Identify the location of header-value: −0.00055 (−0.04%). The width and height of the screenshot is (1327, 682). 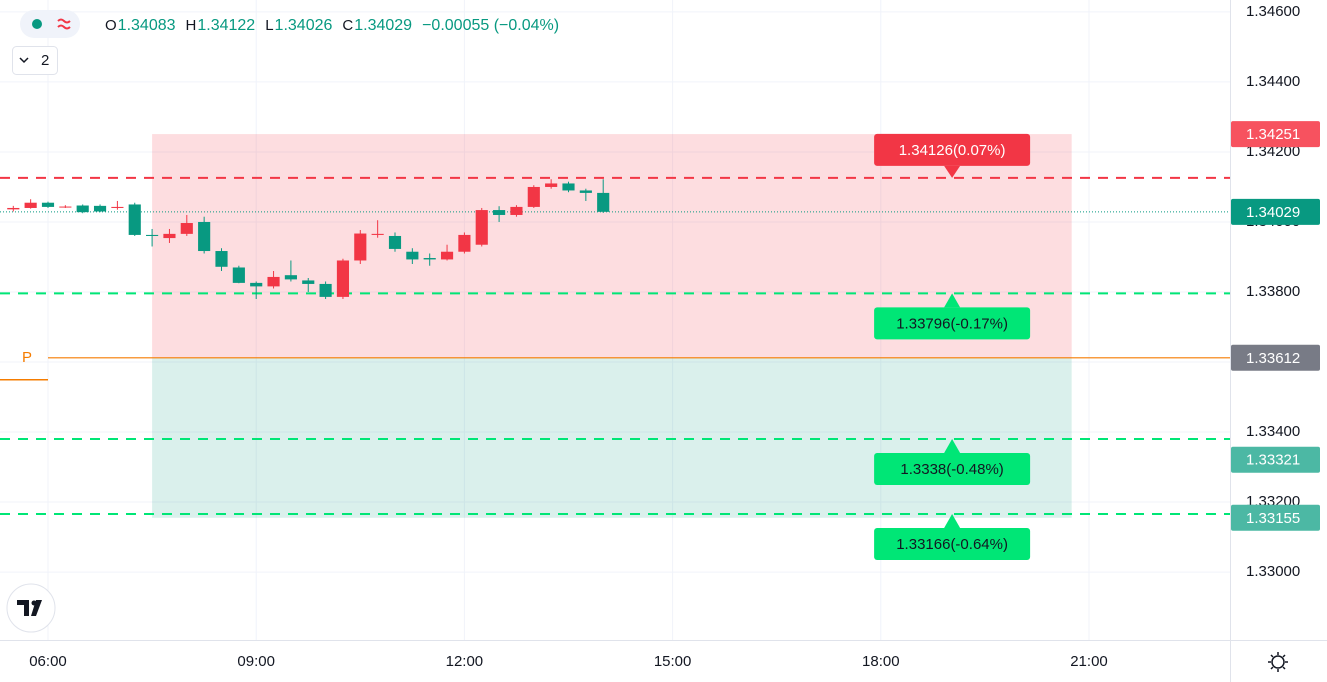
(490, 25).